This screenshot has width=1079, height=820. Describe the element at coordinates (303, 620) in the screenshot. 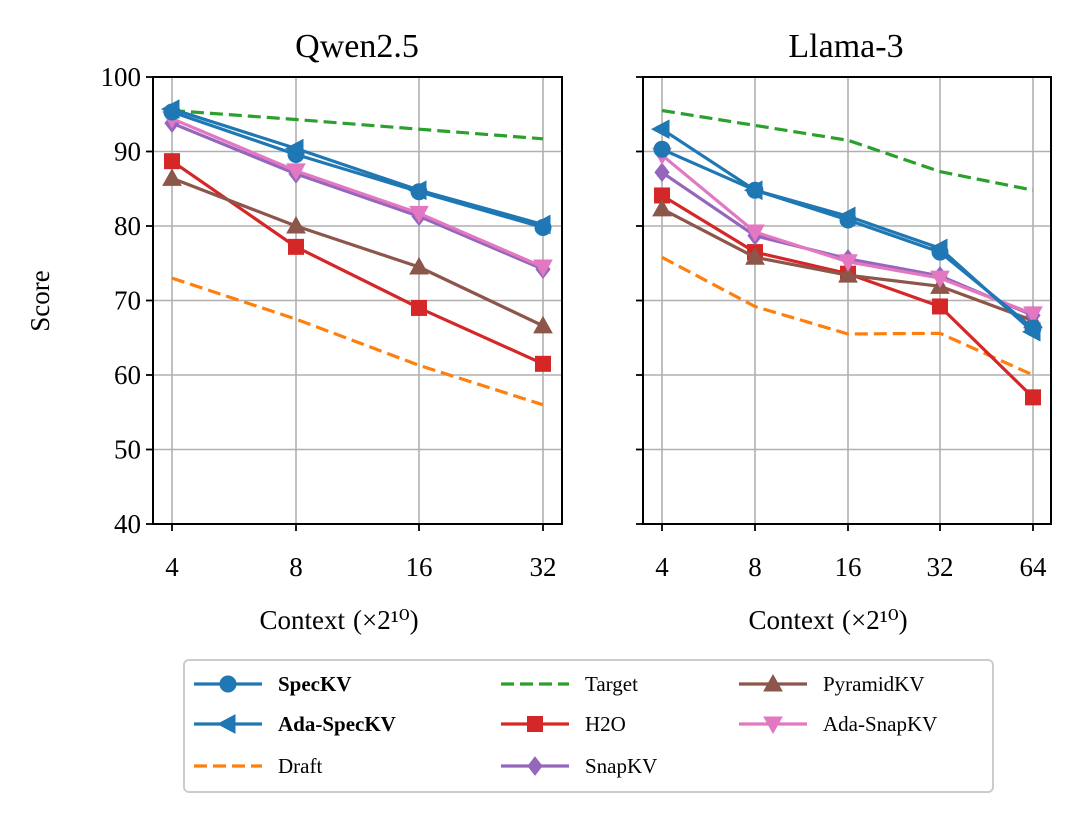

I see `x-axis-label-qwen25: Context` at that location.